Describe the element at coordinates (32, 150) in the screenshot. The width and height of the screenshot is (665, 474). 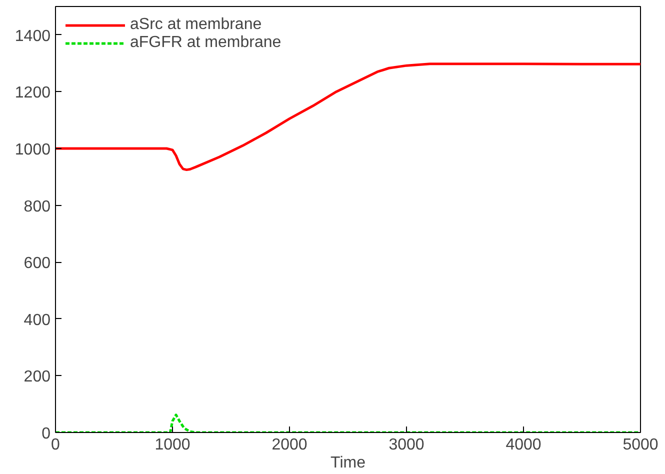
I see `y-tick-label: 1000` at that location.